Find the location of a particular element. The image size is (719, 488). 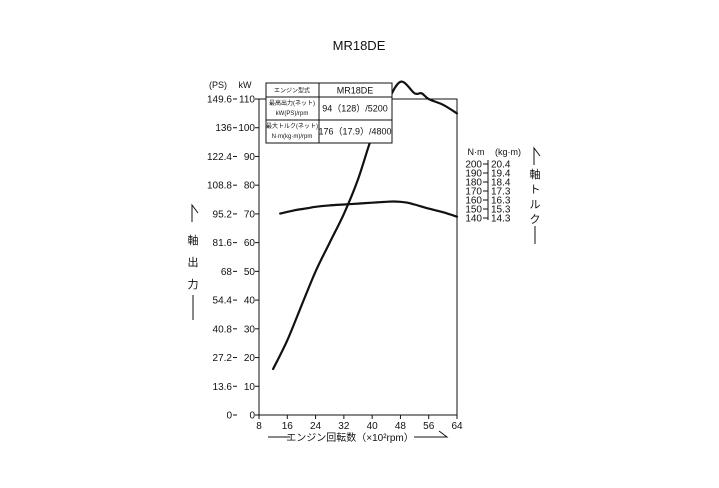

spec-row-3-value: 176（17.9）/4800 is located at coordinates (354, 132).